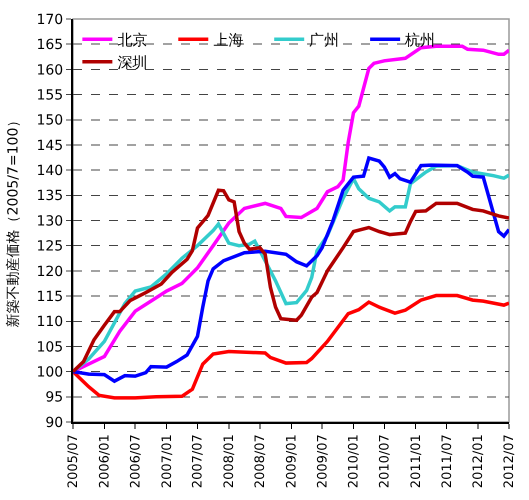 The height and width of the screenshot is (500, 529). I want to click on y-tick-label: 100, so click(50, 372).